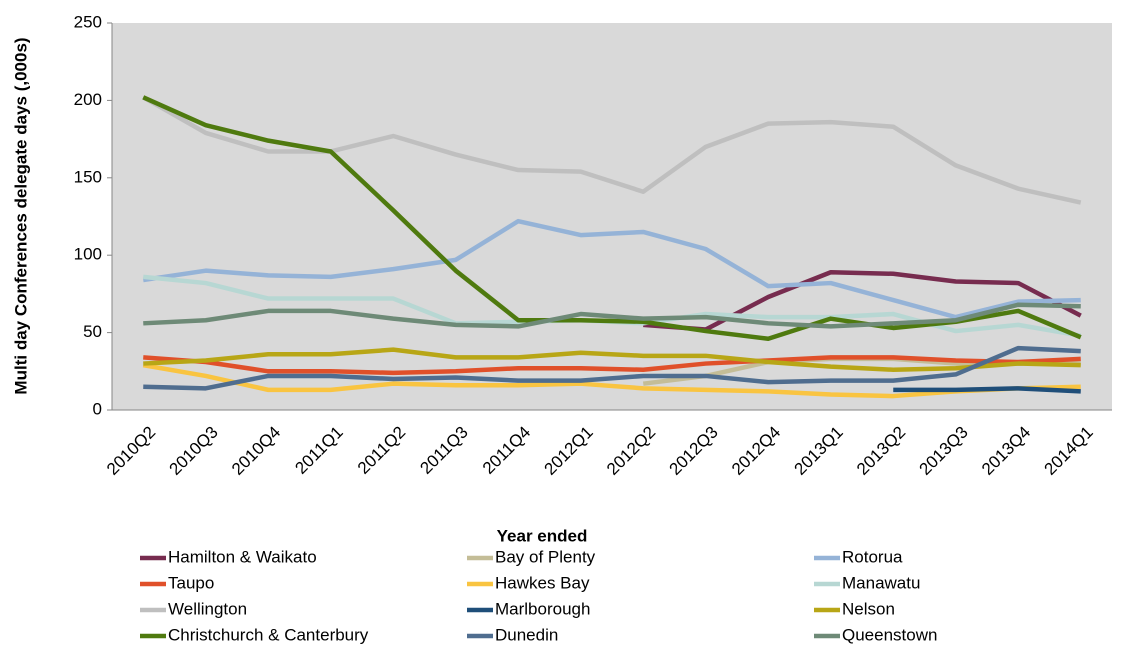  What do you see at coordinates (756, 451) in the screenshot?
I see `x-tick-label: 2012Q4` at bounding box center [756, 451].